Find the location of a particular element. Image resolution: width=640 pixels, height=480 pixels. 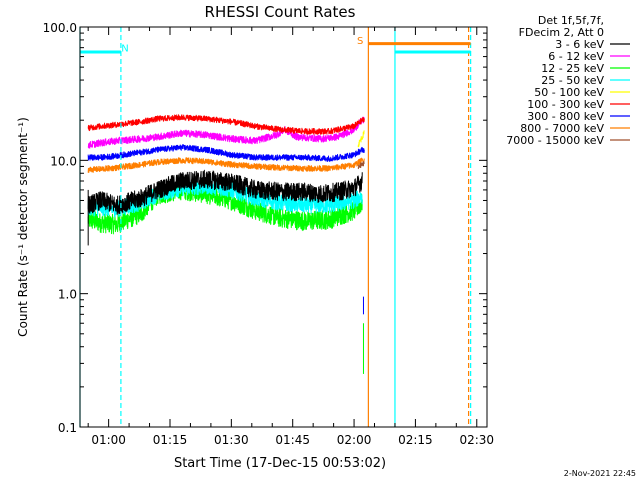

legend-label-6-12-kev: 6 - 12 keV is located at coordinates (576, 56).